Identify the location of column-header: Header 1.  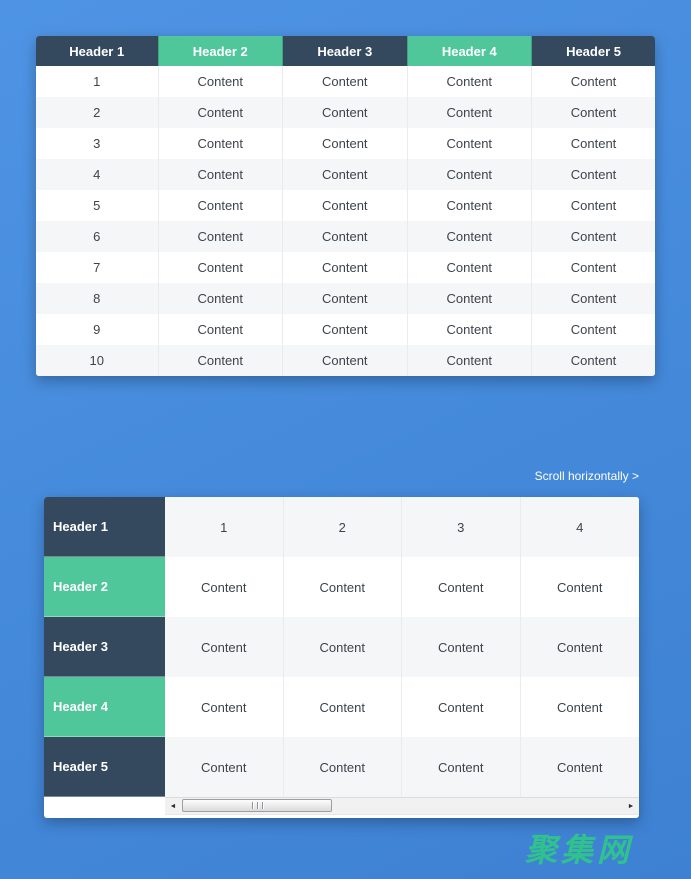
(97, 51).